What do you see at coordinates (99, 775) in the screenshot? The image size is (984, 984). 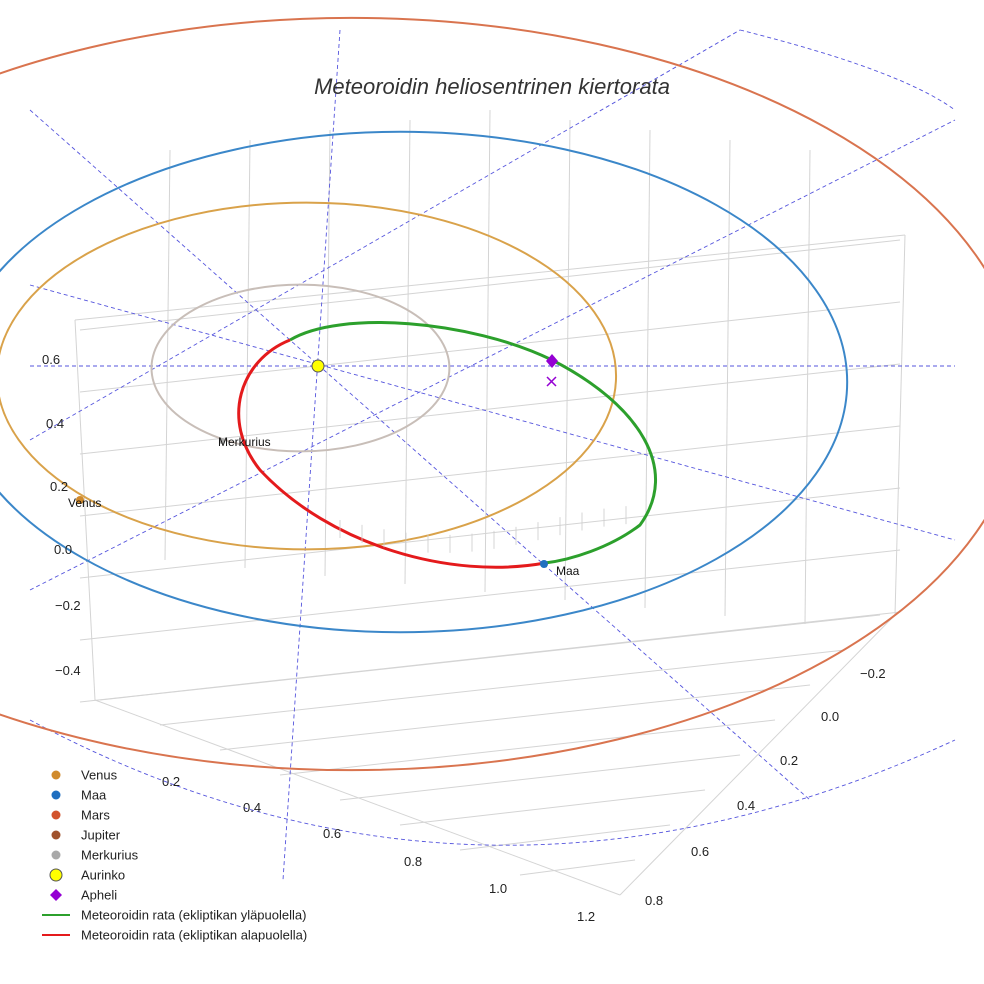 I see `legend-label: Venus` at bounding box center [99, 775].